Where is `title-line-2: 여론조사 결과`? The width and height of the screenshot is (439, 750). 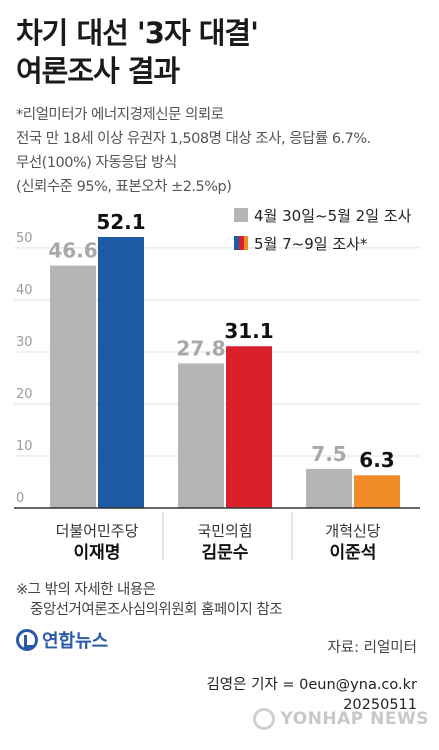
title-line-2: 여론조사 결과 is located at coordinates (98, 71).